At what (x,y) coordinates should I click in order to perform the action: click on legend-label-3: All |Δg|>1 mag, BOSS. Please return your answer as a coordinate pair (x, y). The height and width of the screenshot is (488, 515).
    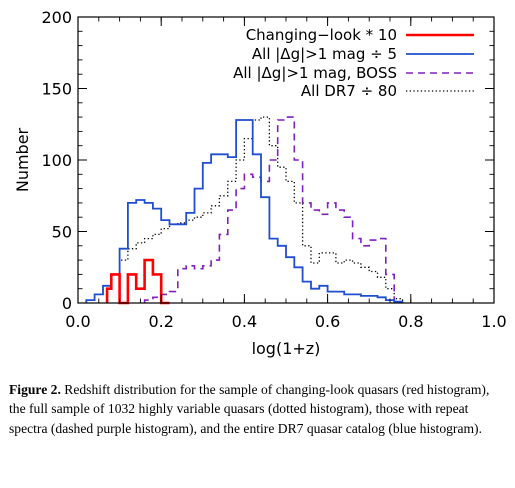
    Looking at the image, I should click on (315, 73).